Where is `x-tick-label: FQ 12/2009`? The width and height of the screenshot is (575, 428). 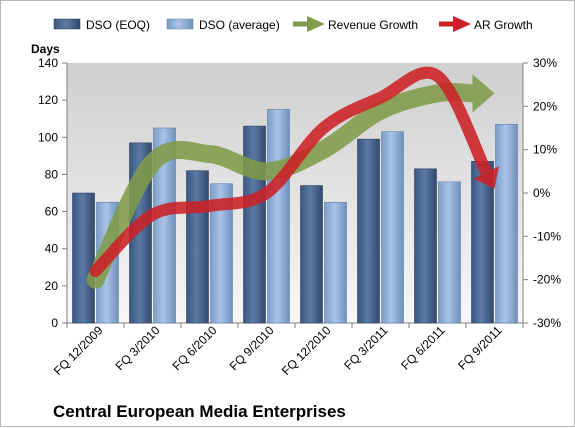
x-tick-label: FQ 12/2009 is located at coordinates (78, 350).